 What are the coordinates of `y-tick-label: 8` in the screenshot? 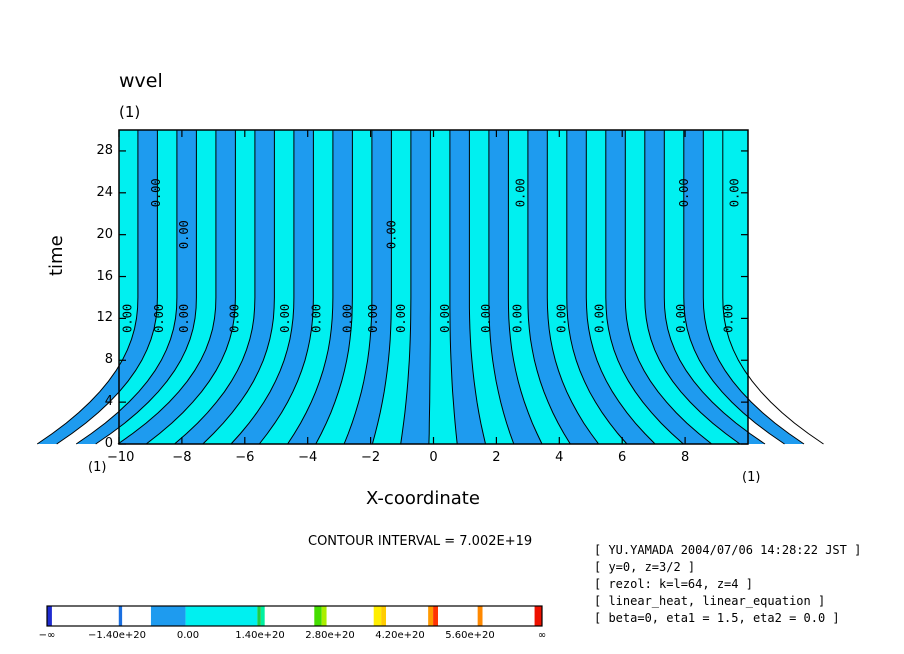 It's located at (108, 360).